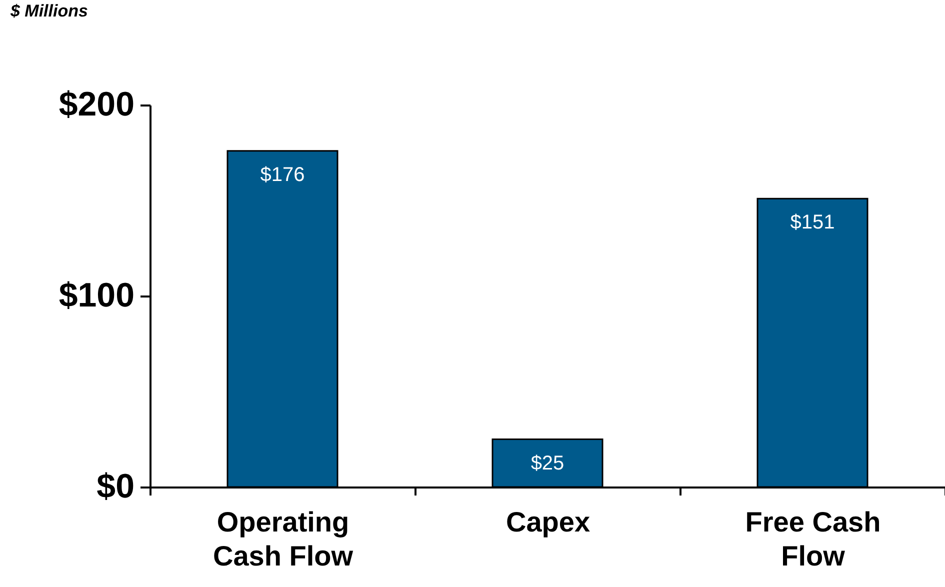  Describe the element at coordinates (49, 11) in the screenshot. I see `y-axis-title: $ Millions` at that location.